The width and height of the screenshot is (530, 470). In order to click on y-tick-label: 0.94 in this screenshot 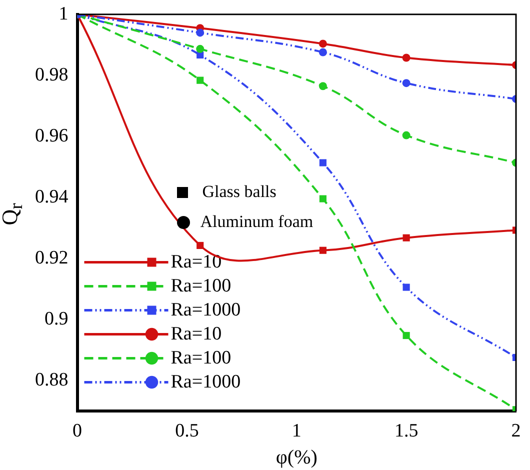, I will do `click(52, 197)`.